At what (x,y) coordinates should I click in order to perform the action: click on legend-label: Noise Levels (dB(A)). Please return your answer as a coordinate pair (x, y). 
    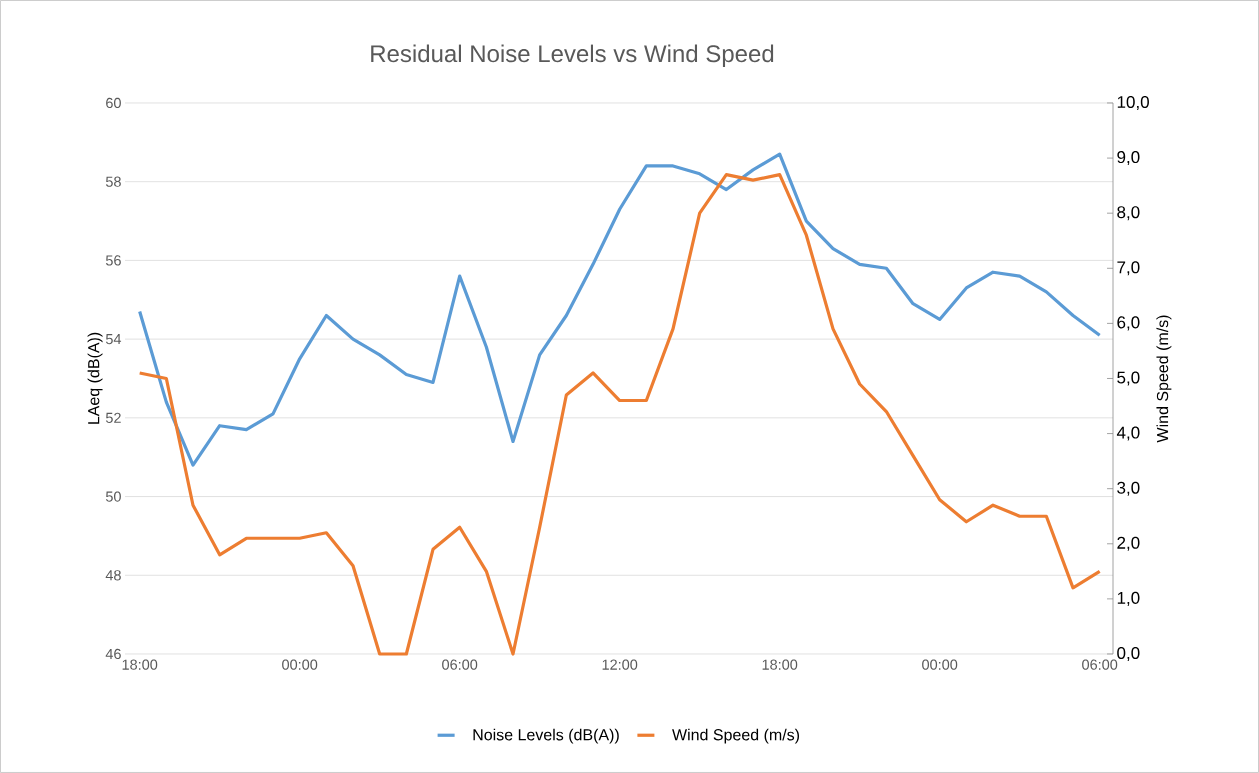
    Looking at the image, I should click on (546, 736).